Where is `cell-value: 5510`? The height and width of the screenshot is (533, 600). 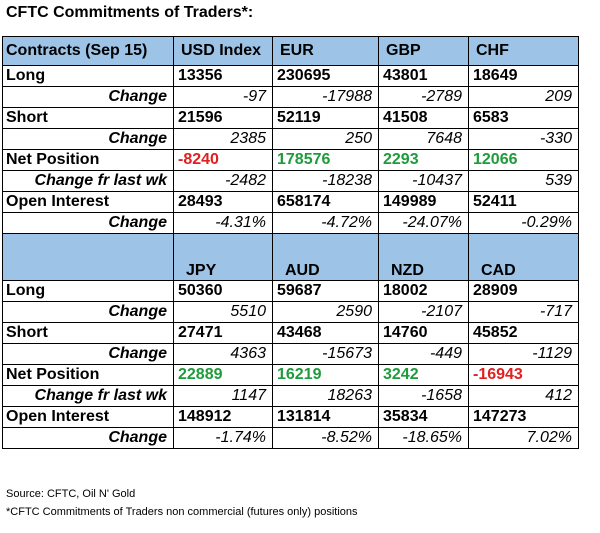 cell-value: 5510 is located at coordinates (223, 312).